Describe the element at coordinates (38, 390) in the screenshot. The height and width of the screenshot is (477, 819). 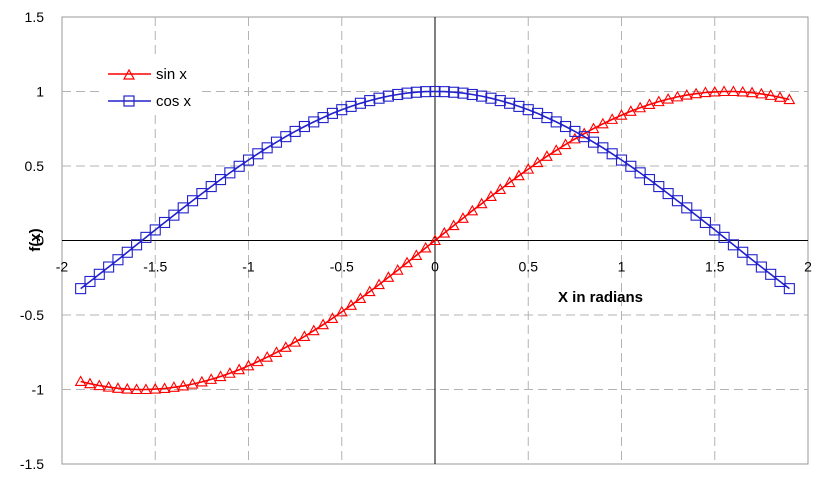
I see `y-tick-label: -1` at that location.